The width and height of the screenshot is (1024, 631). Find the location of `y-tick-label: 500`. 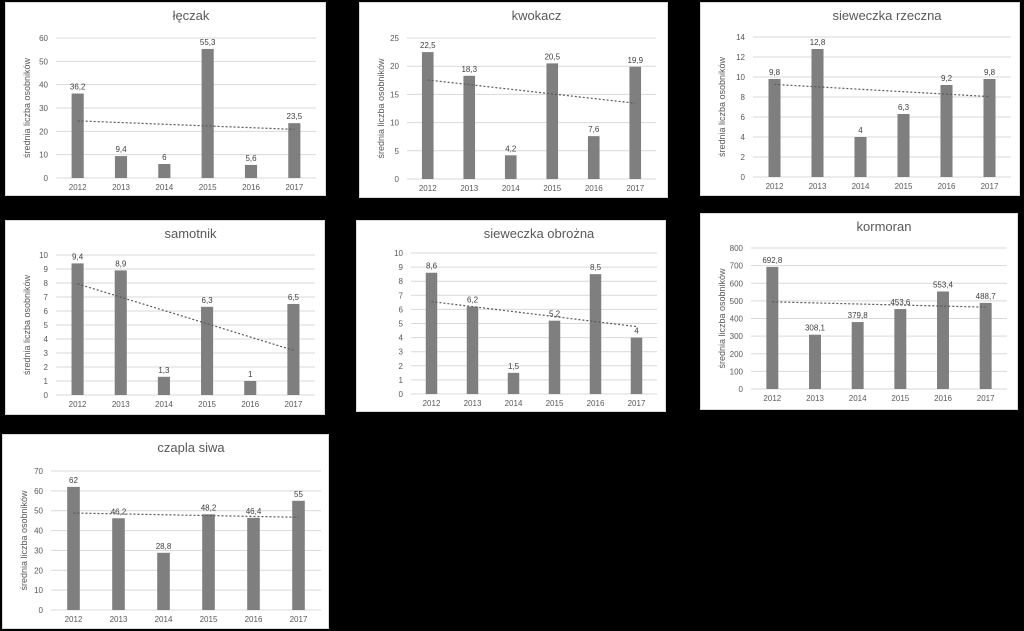

y-tick-label: 500 is located at coordinates (737, 301).